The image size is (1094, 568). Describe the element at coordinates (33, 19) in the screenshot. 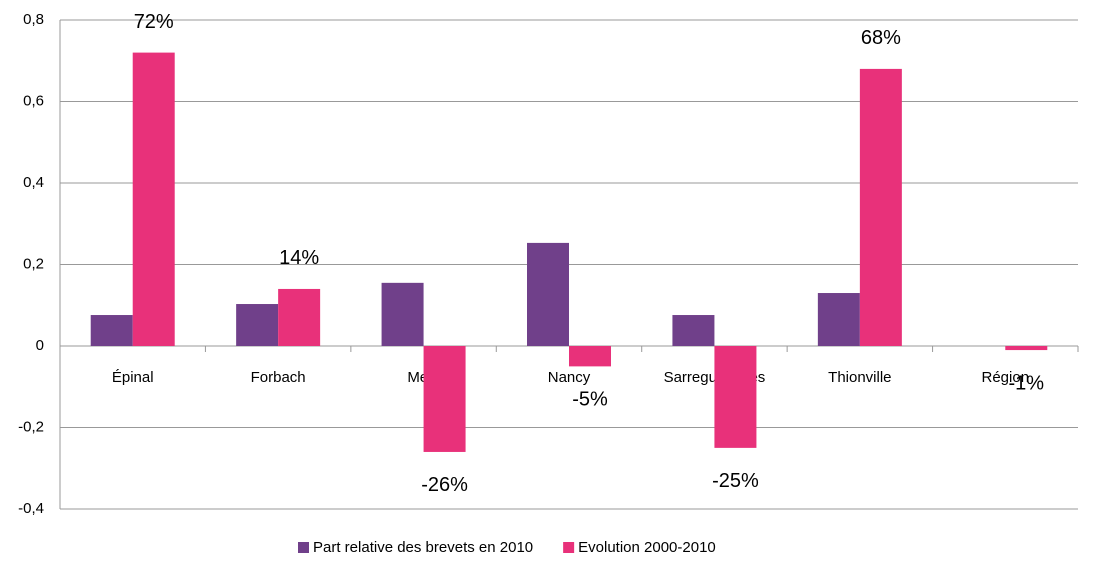

I see `y-tick-label: 0,8` at that location.